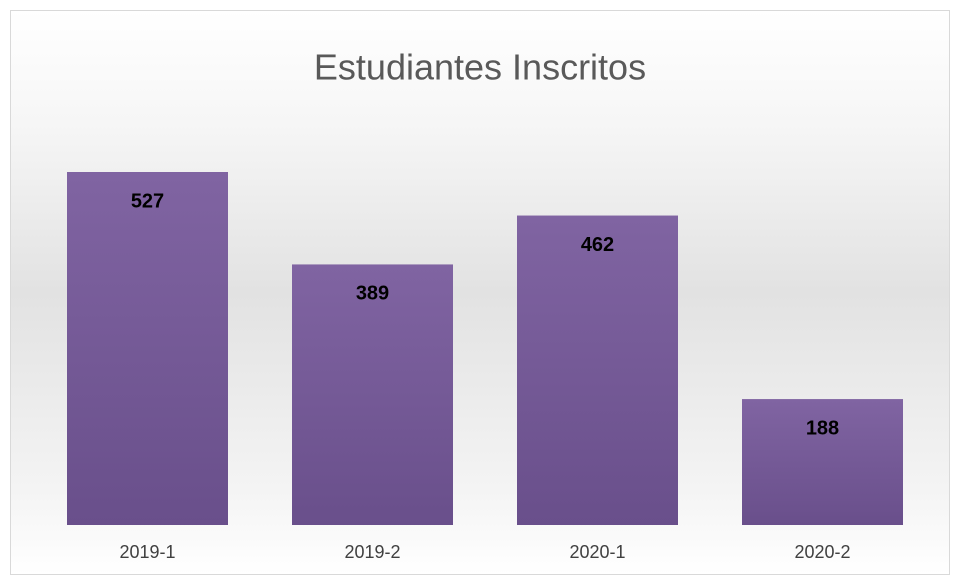  I want to click on chart-title: Estudiantes Inscritos, so click(480, 67).